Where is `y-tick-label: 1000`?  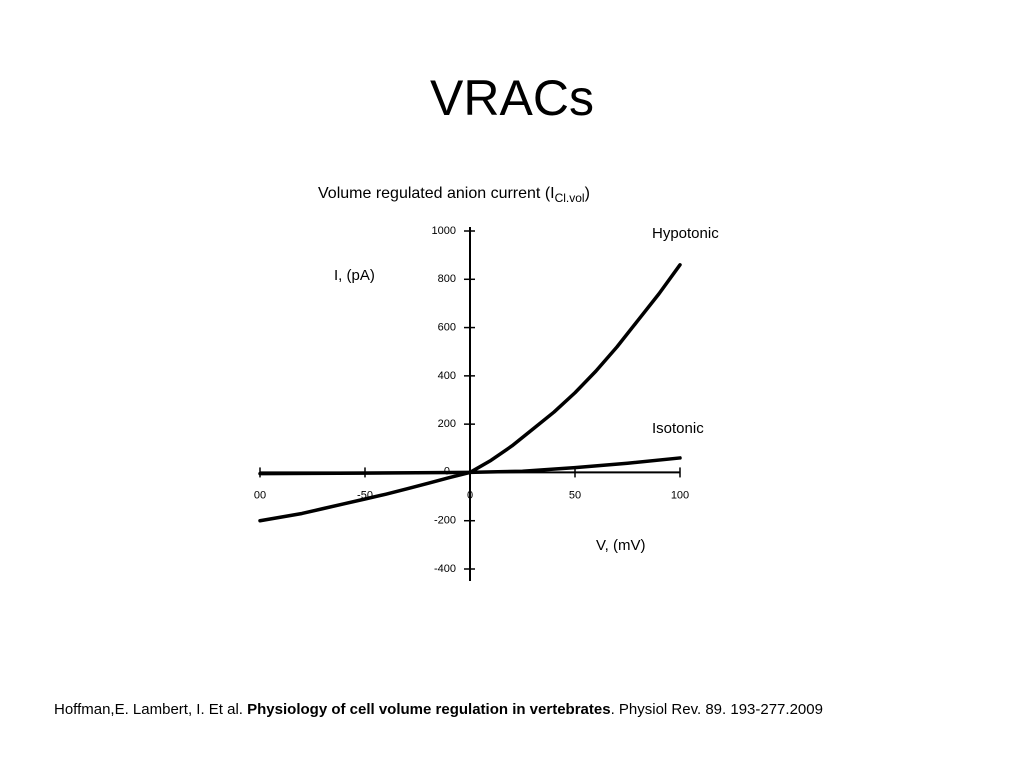 y-tick-label: 1000 is located at coordinates (444, 231).